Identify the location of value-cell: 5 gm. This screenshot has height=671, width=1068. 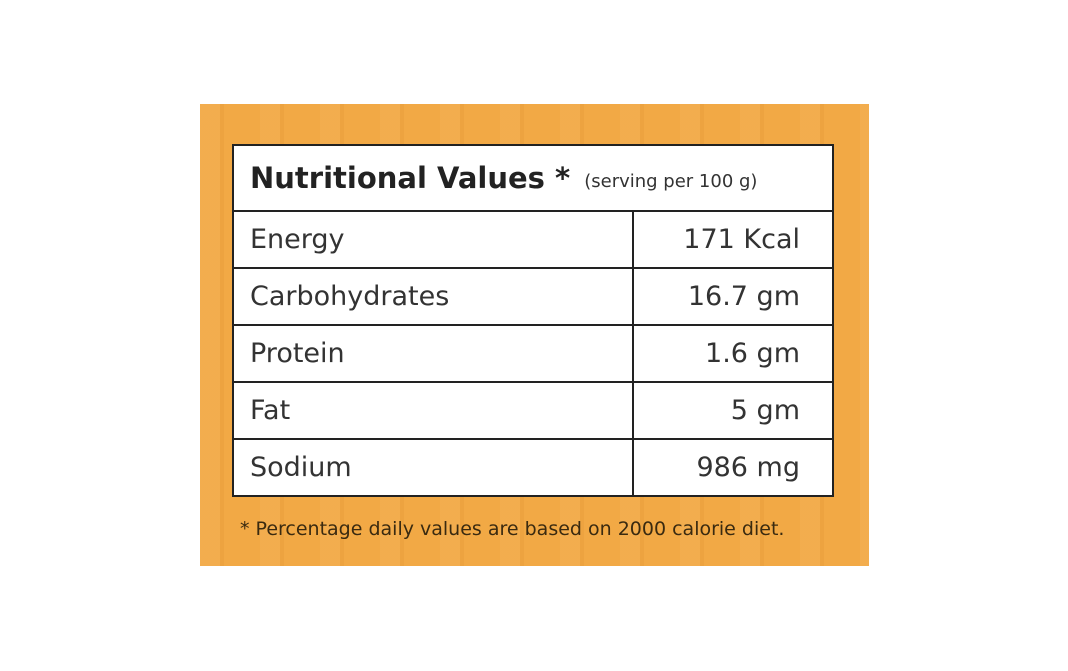
(765, 410).